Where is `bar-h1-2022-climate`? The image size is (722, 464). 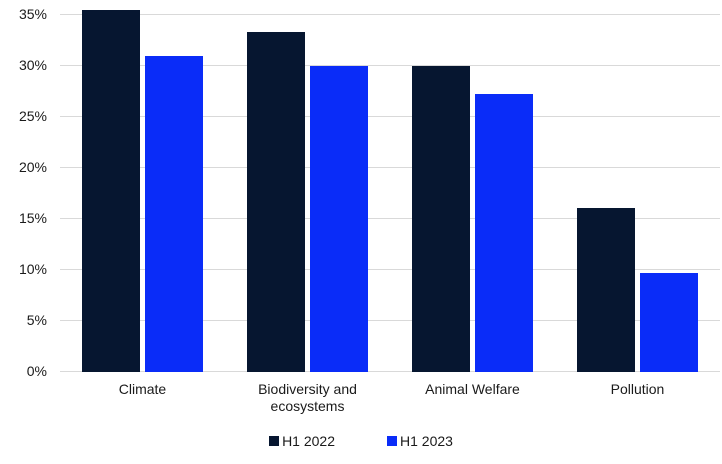
bar-h1-2022-climate is located at coordinates (111, 190).